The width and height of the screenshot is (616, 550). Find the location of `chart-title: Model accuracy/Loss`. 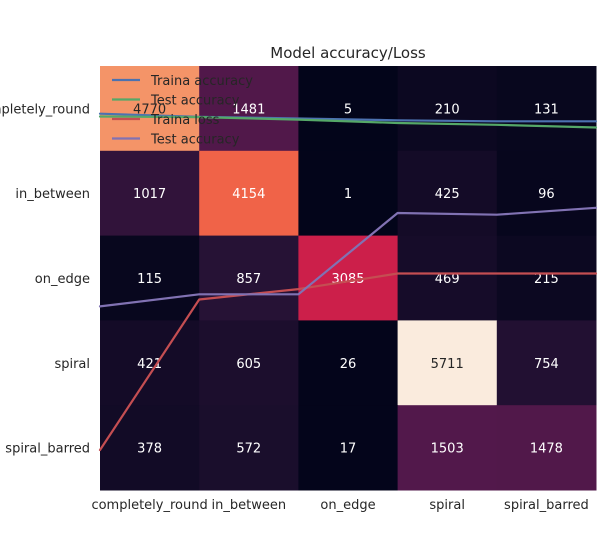

chart-title: Model accuracy/Loss is located at coordinates (348, 53).